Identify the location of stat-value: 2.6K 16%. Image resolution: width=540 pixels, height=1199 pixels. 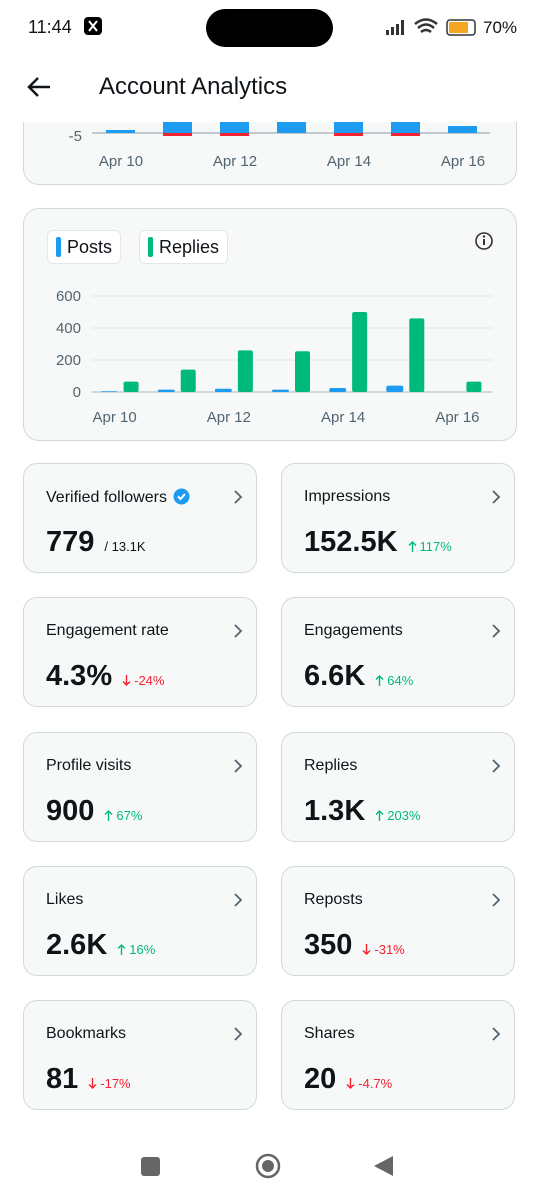
(100, 945).